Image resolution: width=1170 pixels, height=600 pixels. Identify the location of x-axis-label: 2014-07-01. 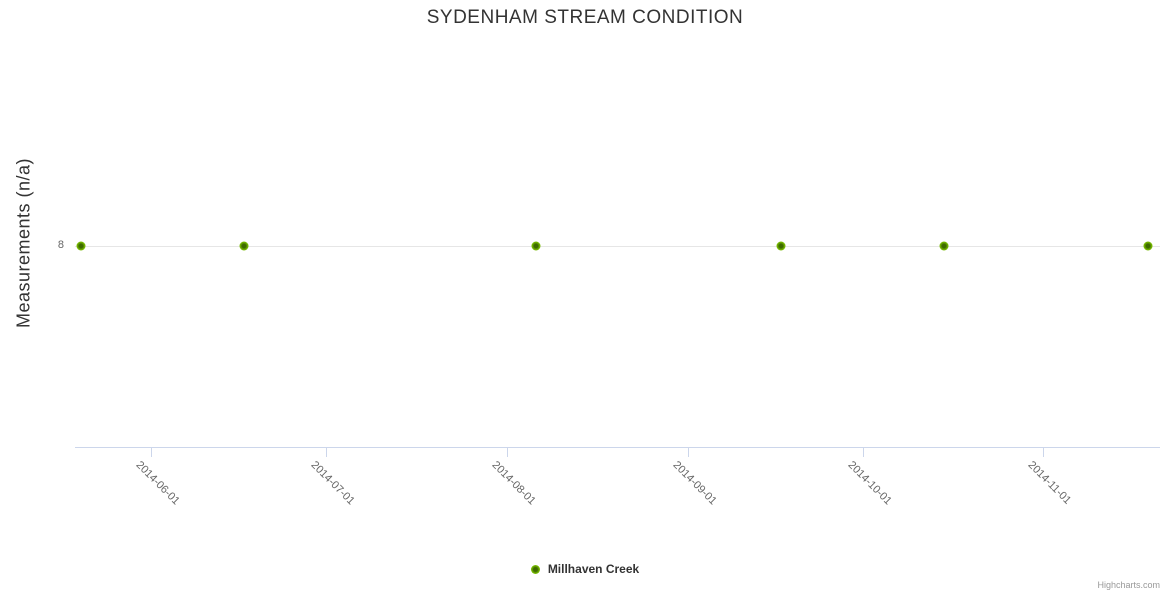
(332, 483).